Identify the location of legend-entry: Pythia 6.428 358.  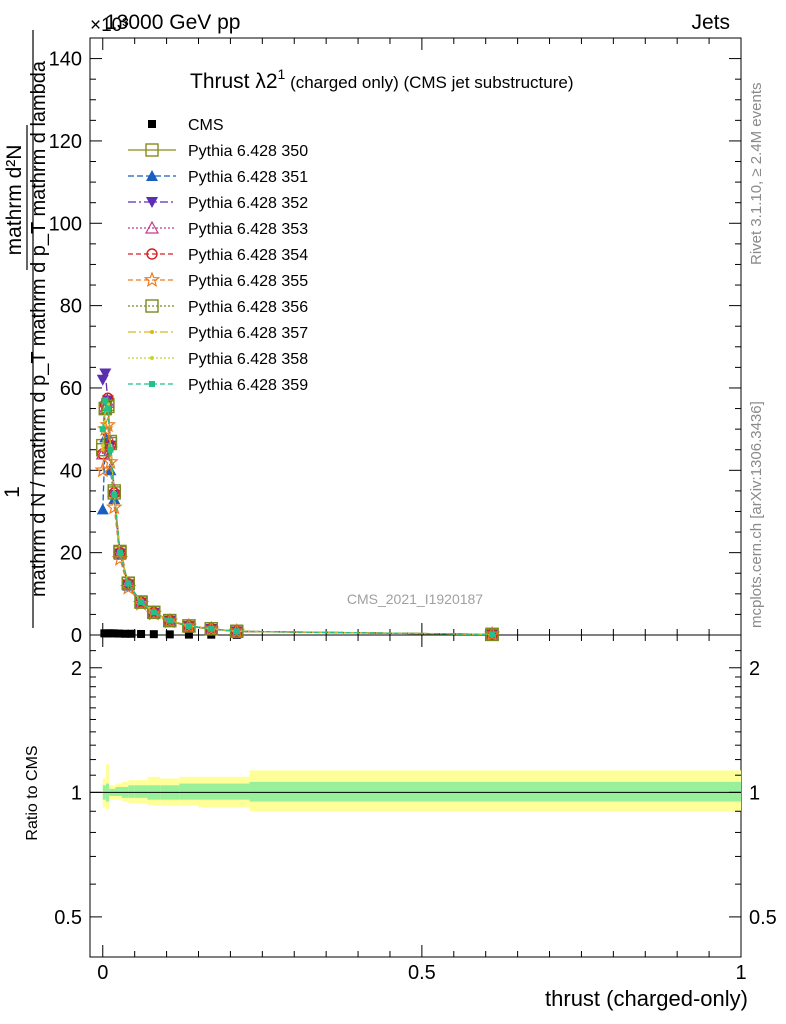
(218, 359).